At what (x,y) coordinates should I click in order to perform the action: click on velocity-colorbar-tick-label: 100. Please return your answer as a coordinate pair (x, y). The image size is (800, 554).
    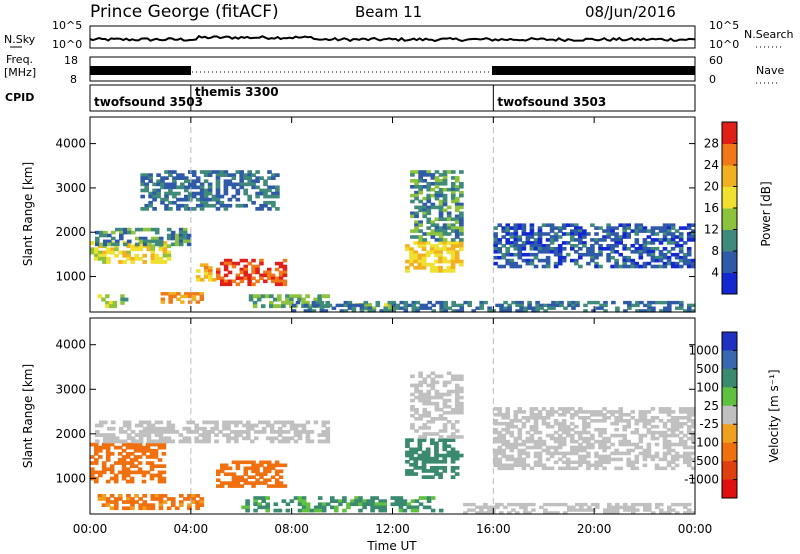
    Looking at the image, I should click on (707, 387).